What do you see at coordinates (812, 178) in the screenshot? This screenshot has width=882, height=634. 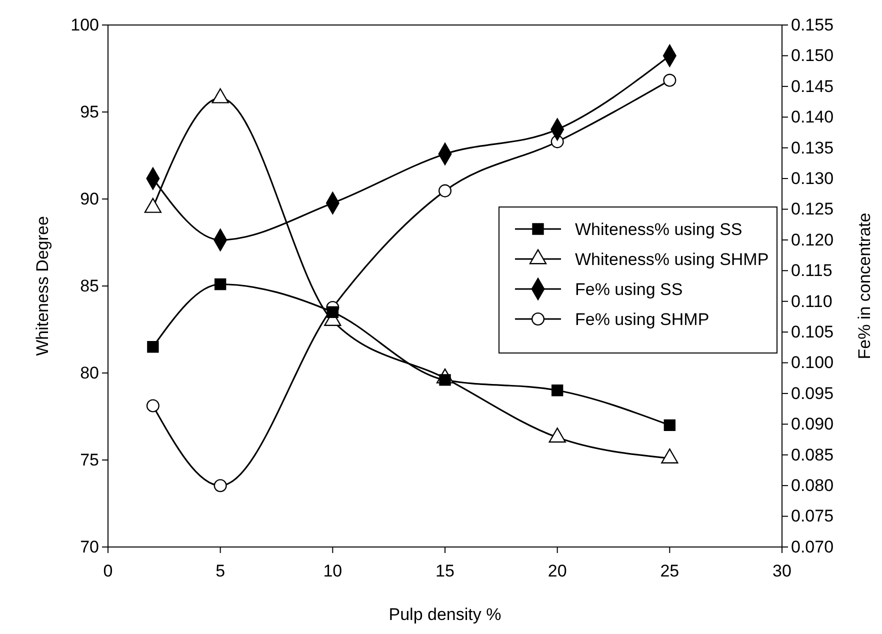 I see `y2-tick-label: 0.130` at bounding box center [812, 178].